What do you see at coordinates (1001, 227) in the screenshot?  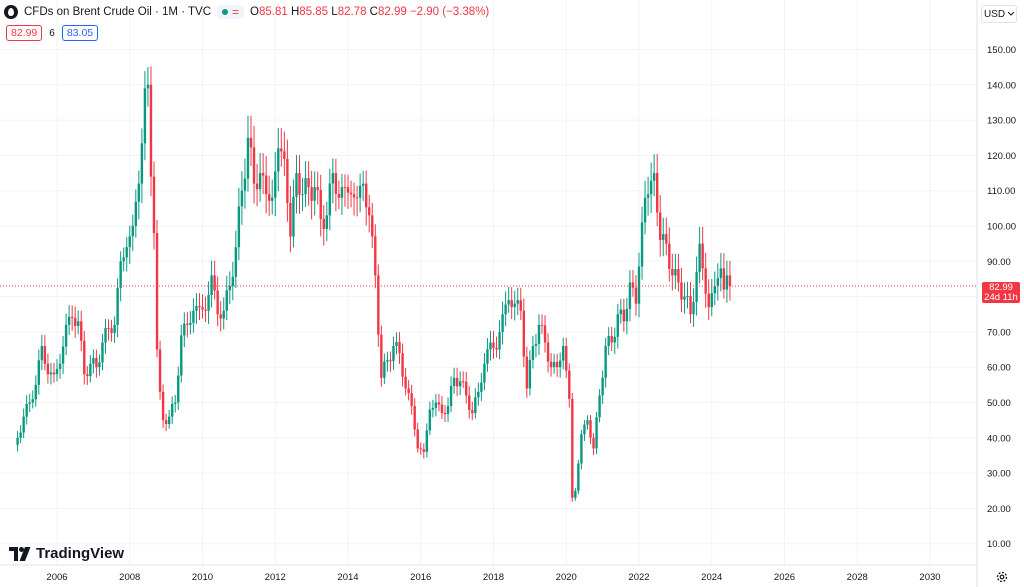 I see `price-tick-label: 100.00` at bounding box center [1001, 227].